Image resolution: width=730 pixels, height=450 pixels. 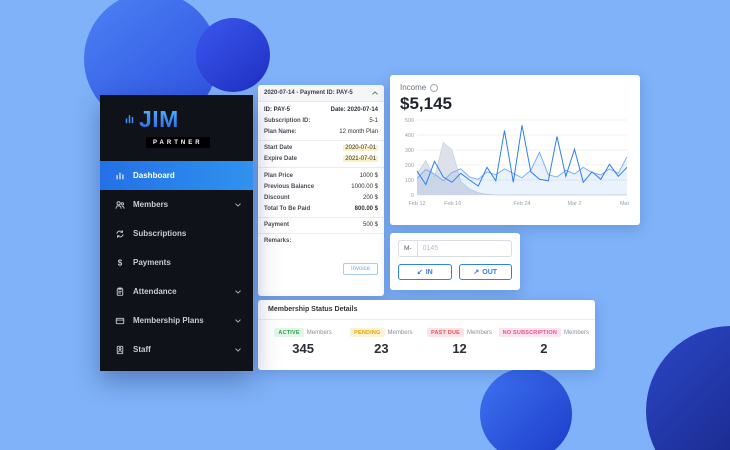 What do you see at coordinates (368, 175) in the screenshot?
I see `row-value: 1000 $` at bounding box center [368, 175].